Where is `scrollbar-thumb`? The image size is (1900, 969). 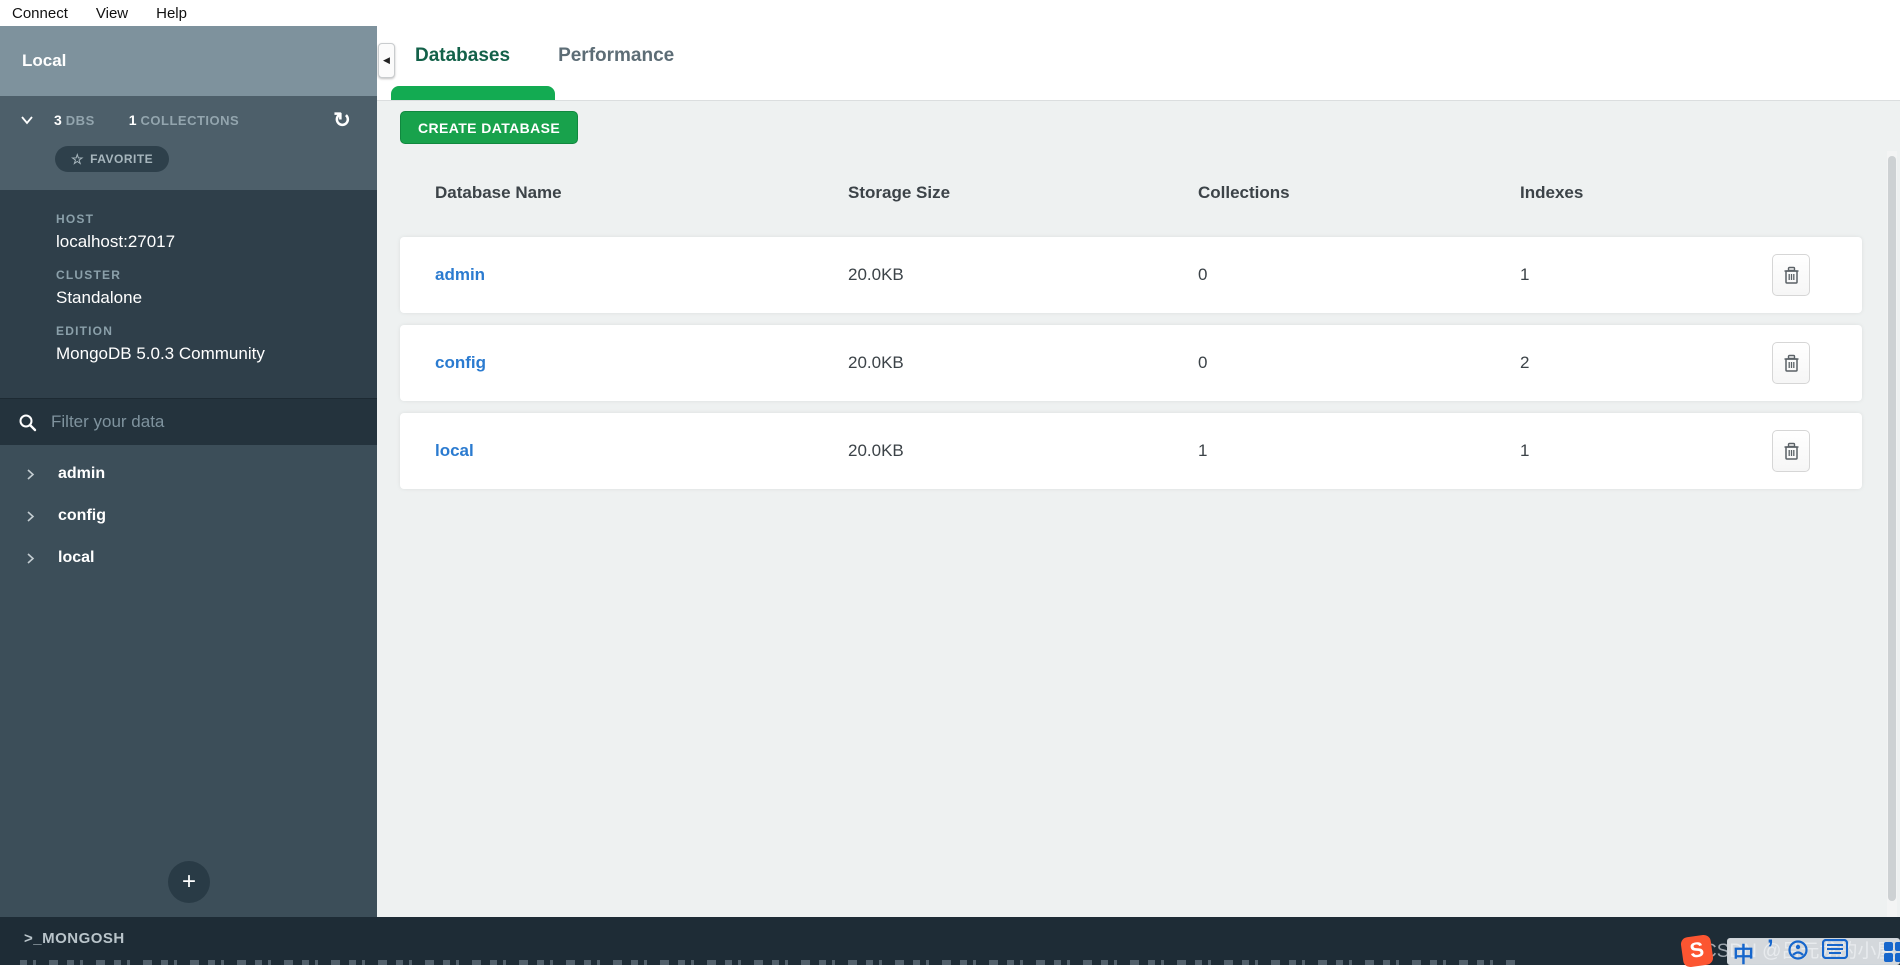
scrollbar-thumb is located at coordinates (1892, 528).